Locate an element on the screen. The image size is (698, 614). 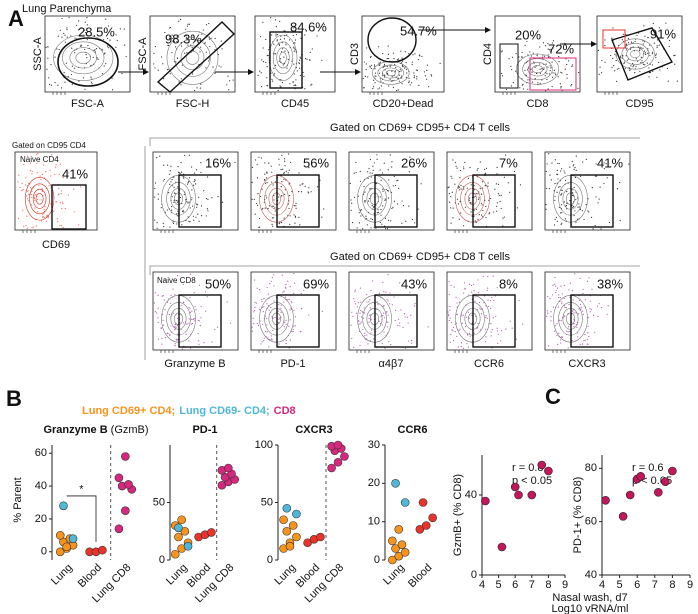
data-point is located at coordinates (178, 537).